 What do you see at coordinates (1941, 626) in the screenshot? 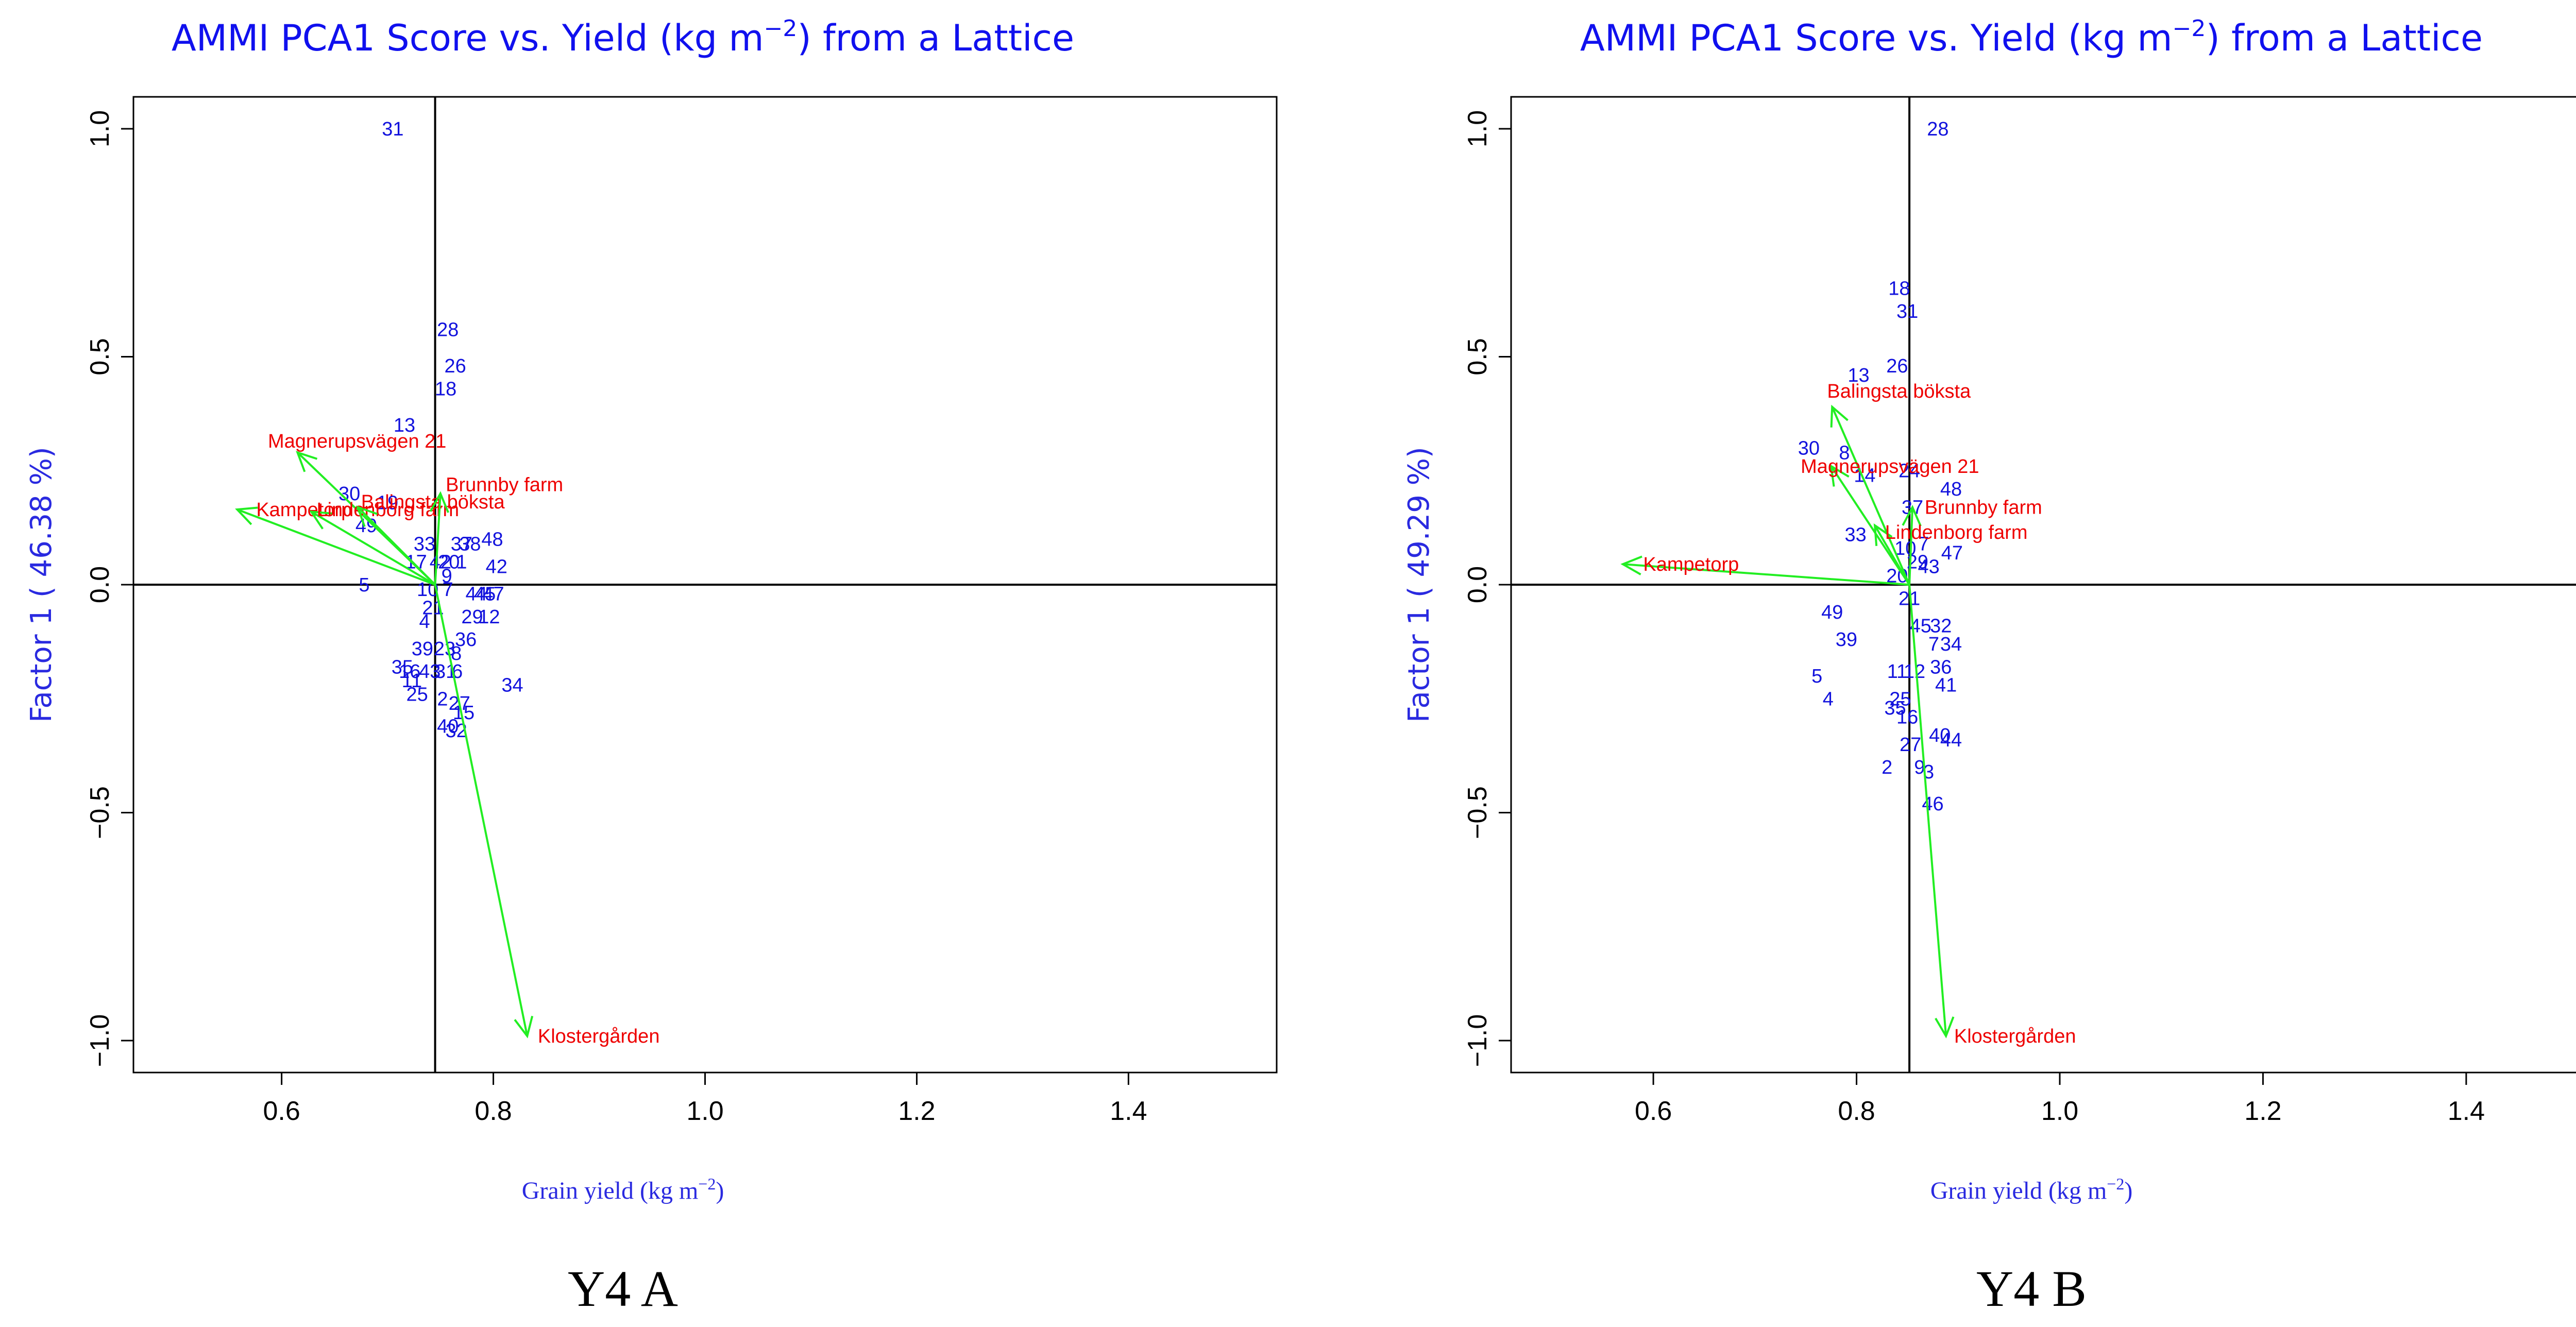
I see `genotype-point-label: 32` at bounding box center [1941, 626].